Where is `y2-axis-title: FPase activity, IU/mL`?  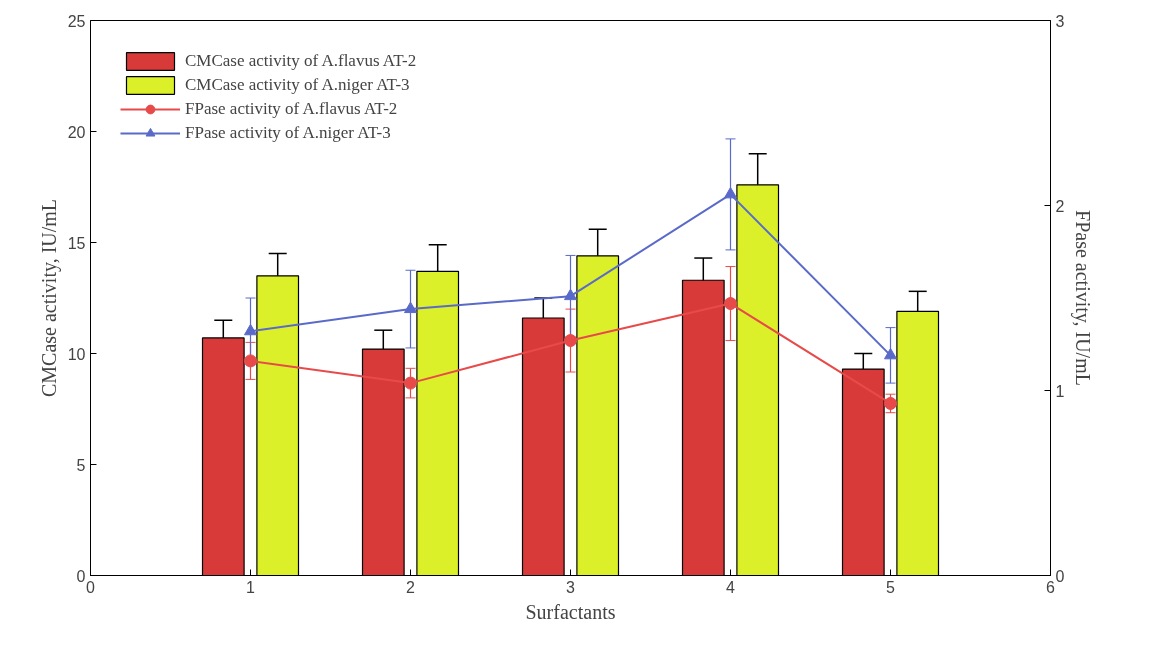 y2-axis-title: FPase activity, IU/mL is located at coordinates (1083, 298).